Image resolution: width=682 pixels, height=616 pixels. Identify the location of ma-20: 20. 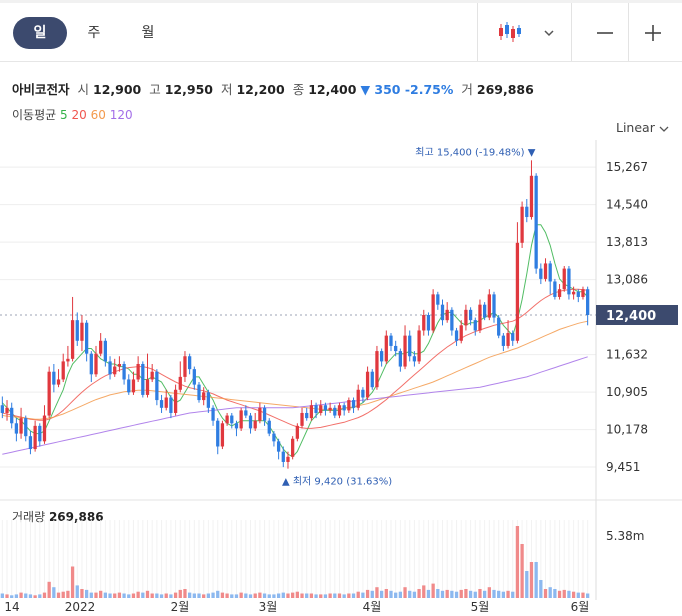
(79, 115).